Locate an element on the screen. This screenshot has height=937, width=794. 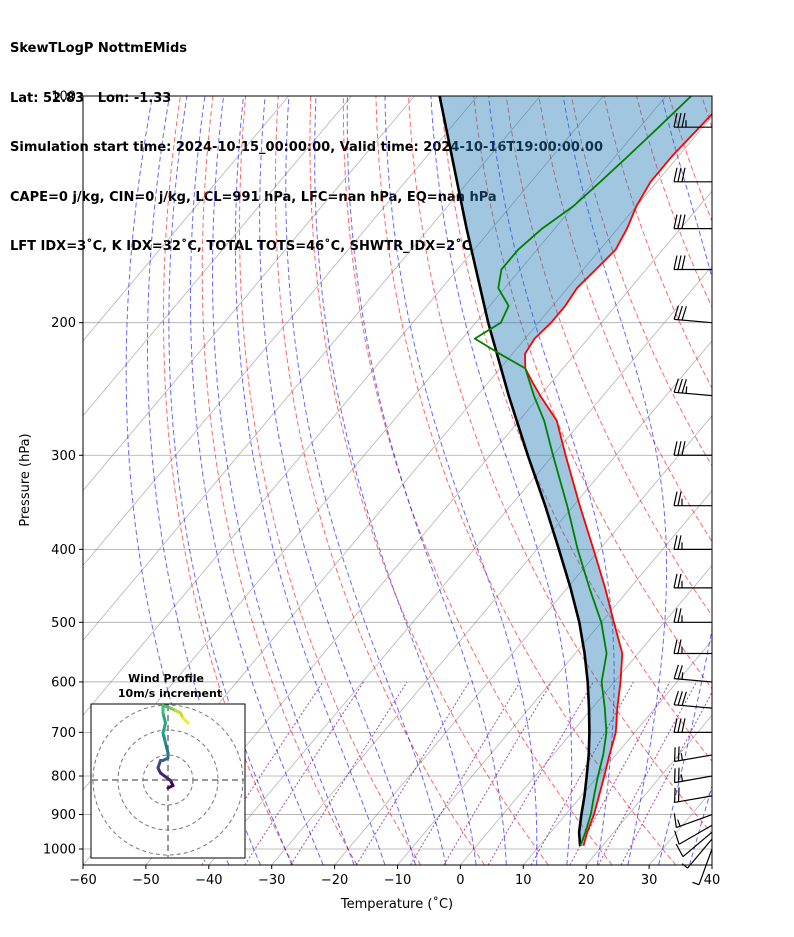
y-axis-label: Pressure (hPa) is located at coordinates (25, 479).